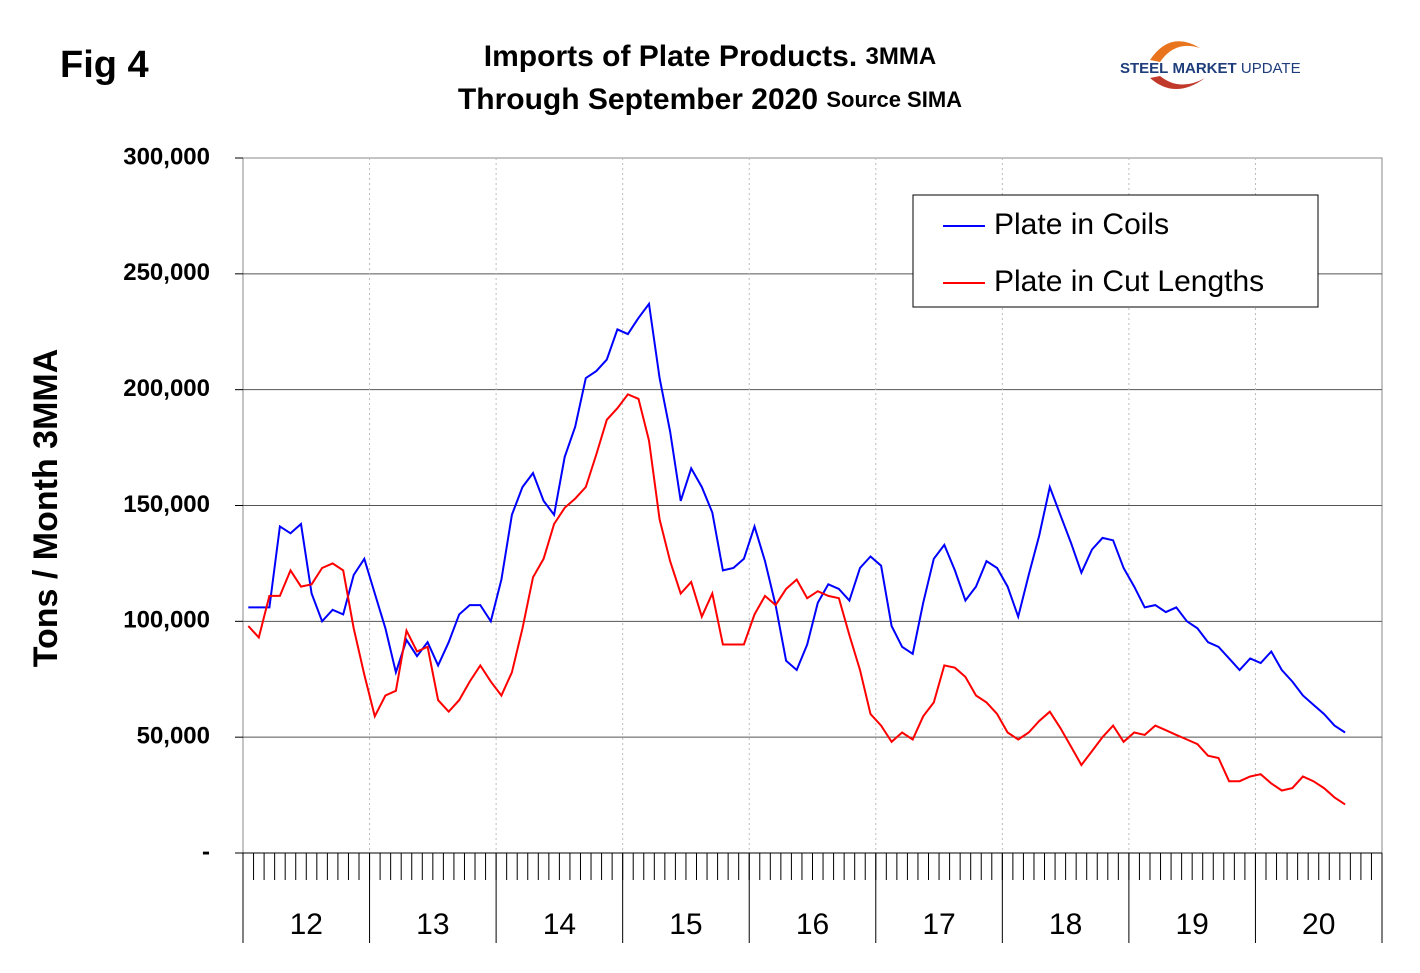 The image size is (1420, 973). What do you see at coordinates (432, 924) in the screenshot?
I see `x-group-label: 13` at bounding box center [432, 924].